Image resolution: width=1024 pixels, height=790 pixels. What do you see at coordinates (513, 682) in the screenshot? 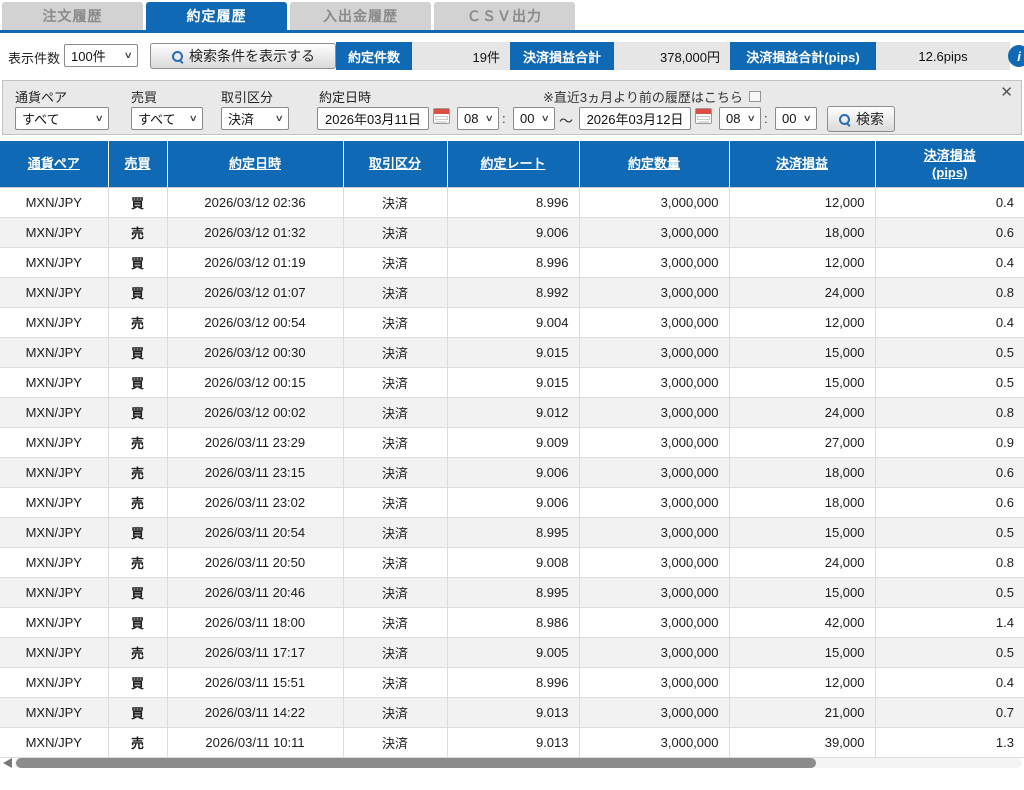
I see `cell-rate: 8.996` at bounding box center [513, 682].